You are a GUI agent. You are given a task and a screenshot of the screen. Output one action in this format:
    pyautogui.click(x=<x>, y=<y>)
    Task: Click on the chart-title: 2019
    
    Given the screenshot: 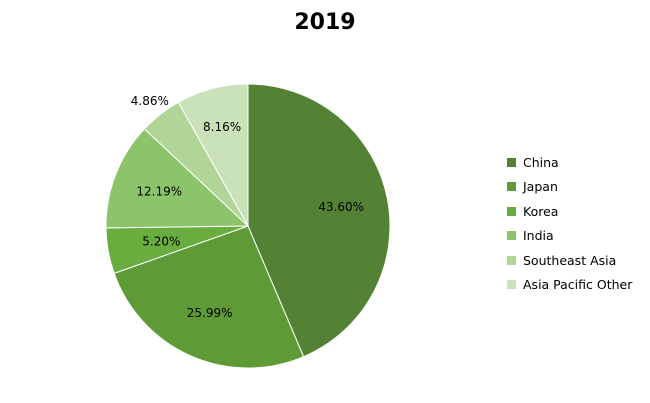 What is the action you would take?
    pyautogui.click(x=325, y=22)
    